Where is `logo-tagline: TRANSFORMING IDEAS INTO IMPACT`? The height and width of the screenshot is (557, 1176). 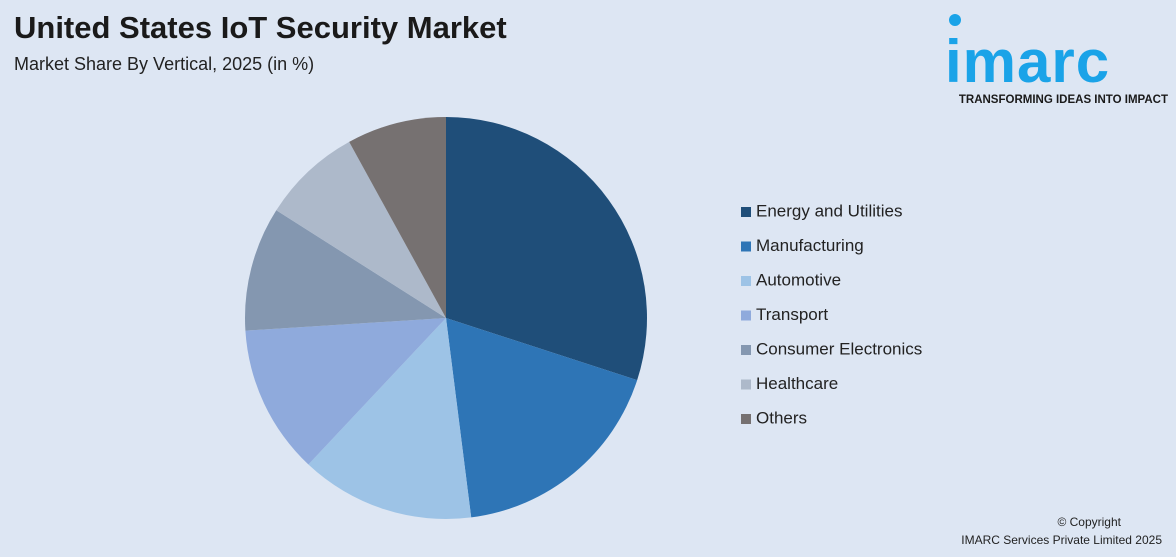 logo-tagline: TRANSFORMING IDEAS INTO IMPACT is located at coordinates (1063, 100).